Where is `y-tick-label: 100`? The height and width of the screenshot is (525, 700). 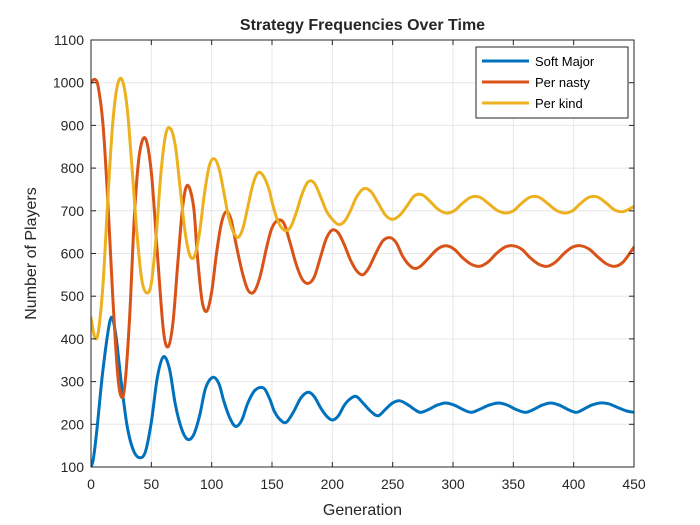 y-tick-label: 100 is located at coordinates (73, 467).